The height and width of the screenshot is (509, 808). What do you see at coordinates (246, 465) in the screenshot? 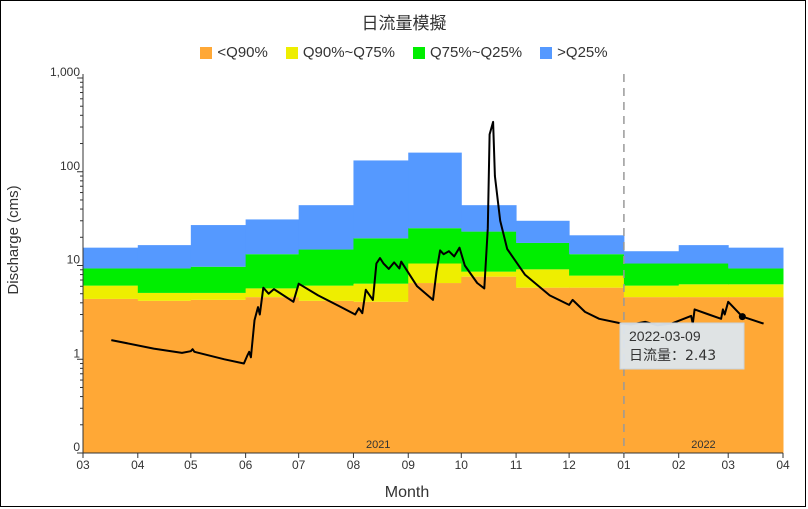
I see `x-tick-label: 06` at bounding box center [246, 465].